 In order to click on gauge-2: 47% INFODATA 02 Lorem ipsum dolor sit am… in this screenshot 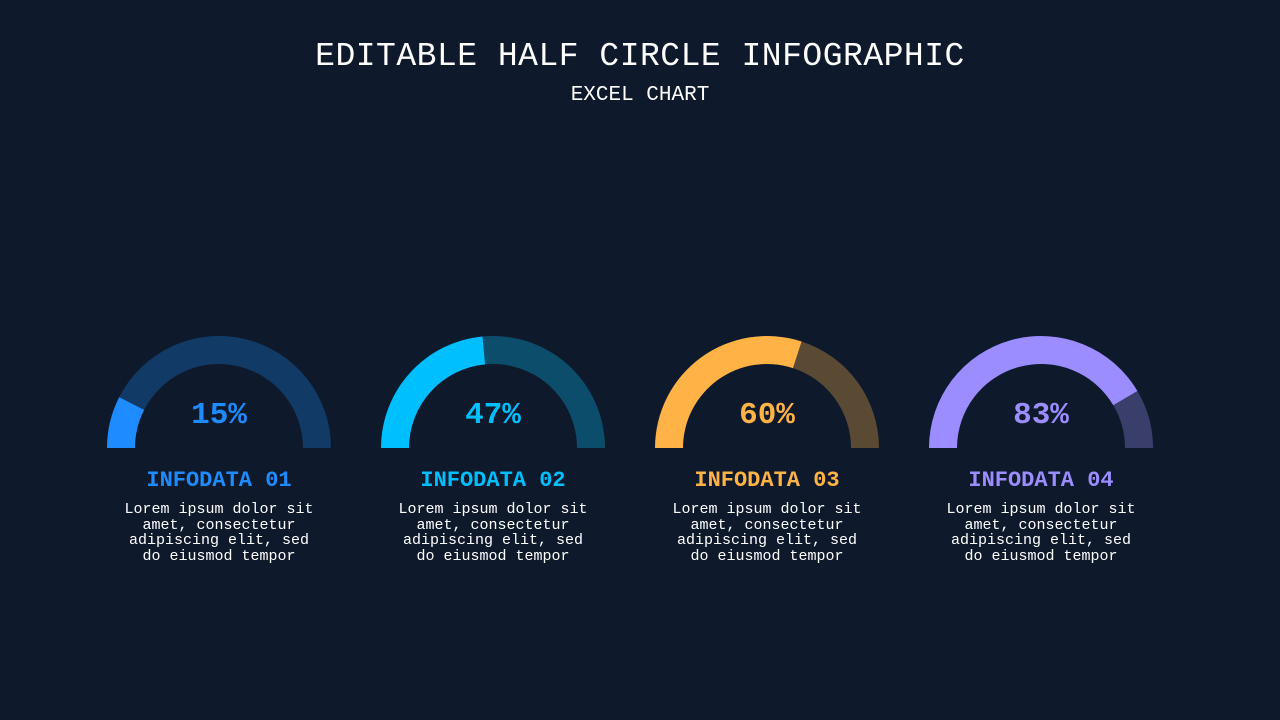, I will do `click(493, 450)`.